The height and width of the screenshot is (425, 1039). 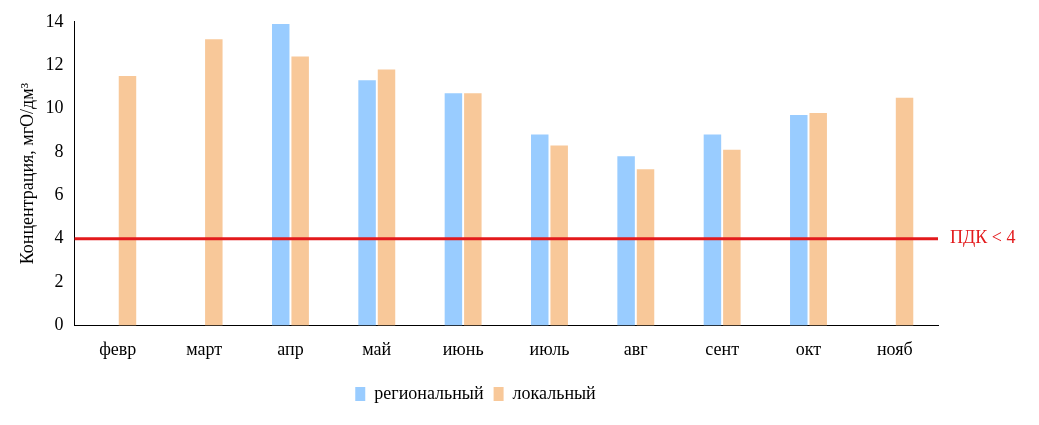 I want to click on x-tick-label: февр, so click(x=118, y=348).